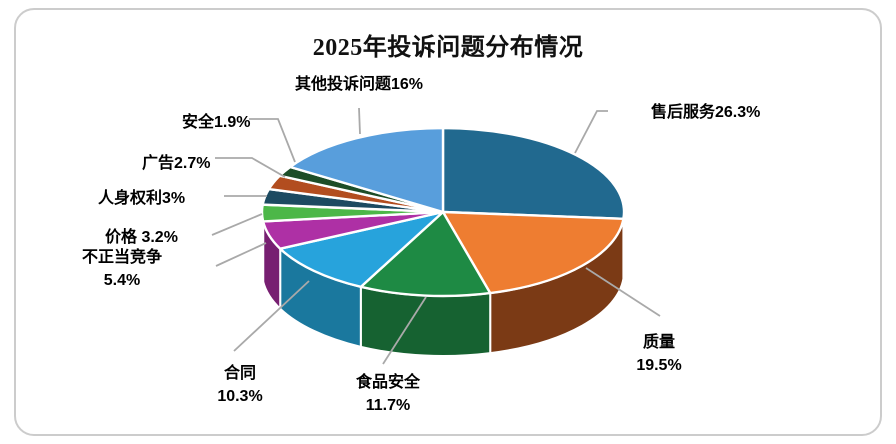 This screenshot has height=444, width=896. Describe the element at coordinates (658, 342) in the screenshot. I see `callout-label-1-line-0: 质量` at that location.